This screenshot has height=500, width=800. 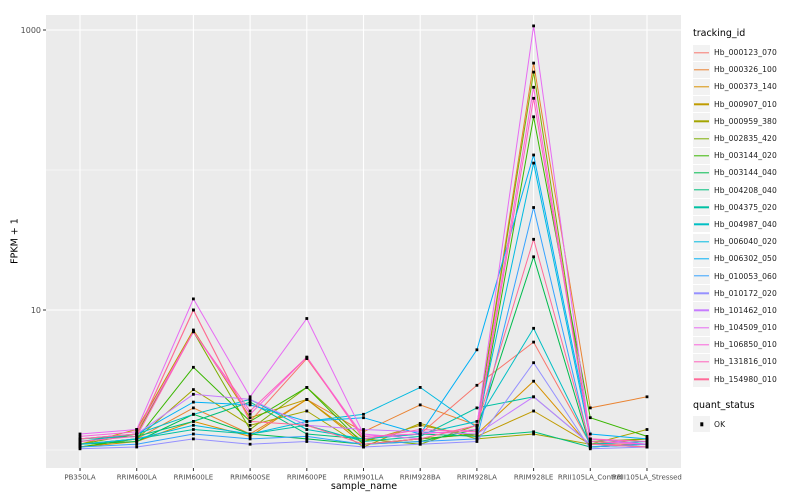 I want to click on legend-entry-label: Hb_010172_020, so click(x=745, y=293).